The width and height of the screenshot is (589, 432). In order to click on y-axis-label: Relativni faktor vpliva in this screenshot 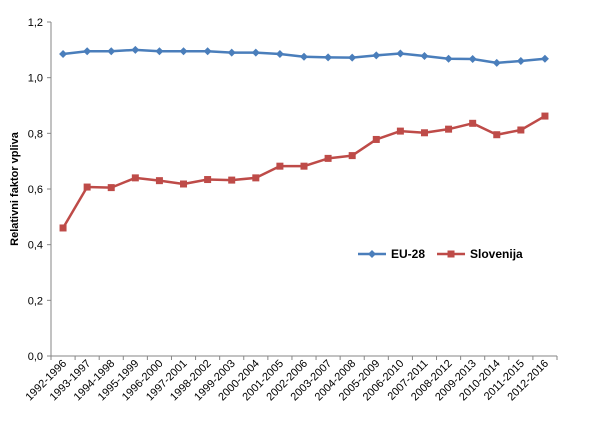, I will do `click(15, 188)`.